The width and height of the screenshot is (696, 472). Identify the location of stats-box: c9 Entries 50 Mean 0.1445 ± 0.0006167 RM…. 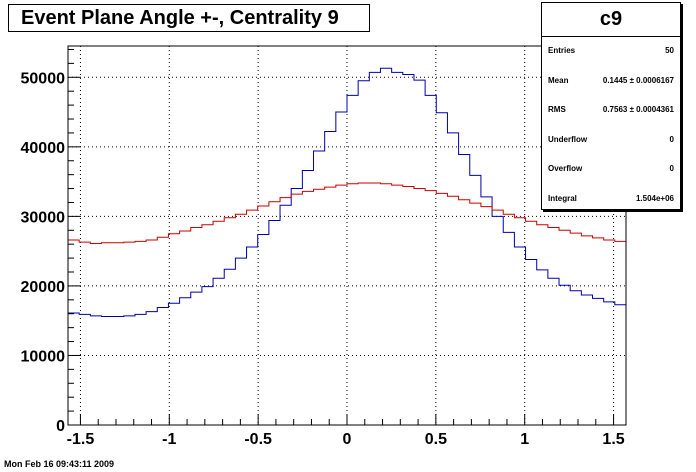
(611, 106).